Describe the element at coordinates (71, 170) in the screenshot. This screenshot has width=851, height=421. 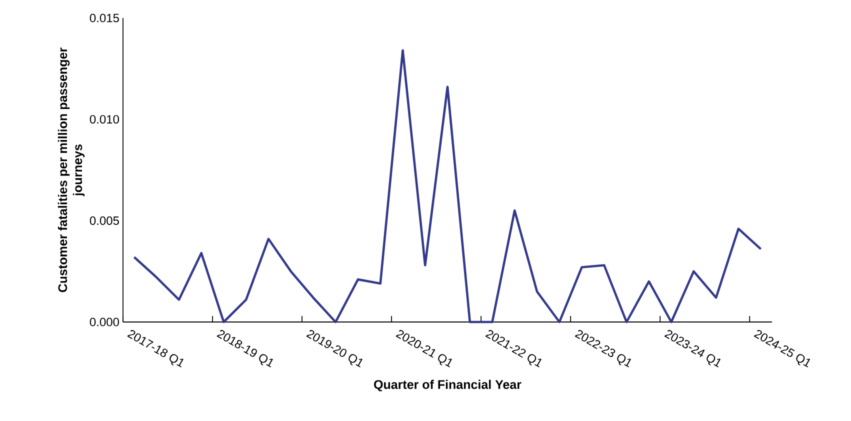
I see `y-axis-title: Customer fatalities per million passenger journeys` at that location.